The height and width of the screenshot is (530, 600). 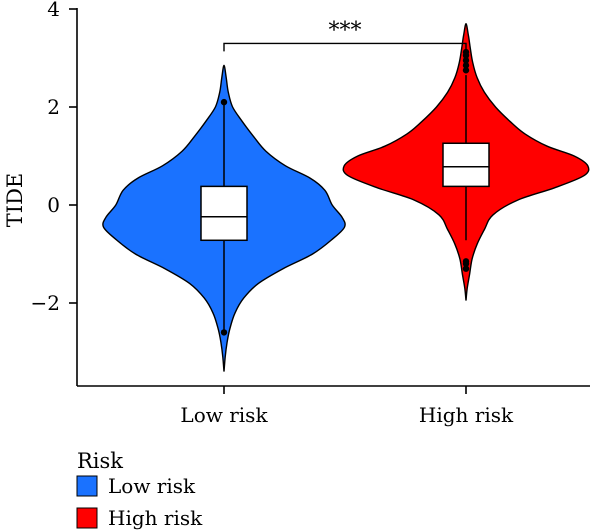 What do you see at coordinates (345, 47) in the screenshot?
I see `significance-bracket` at bounding box center [345, 47].